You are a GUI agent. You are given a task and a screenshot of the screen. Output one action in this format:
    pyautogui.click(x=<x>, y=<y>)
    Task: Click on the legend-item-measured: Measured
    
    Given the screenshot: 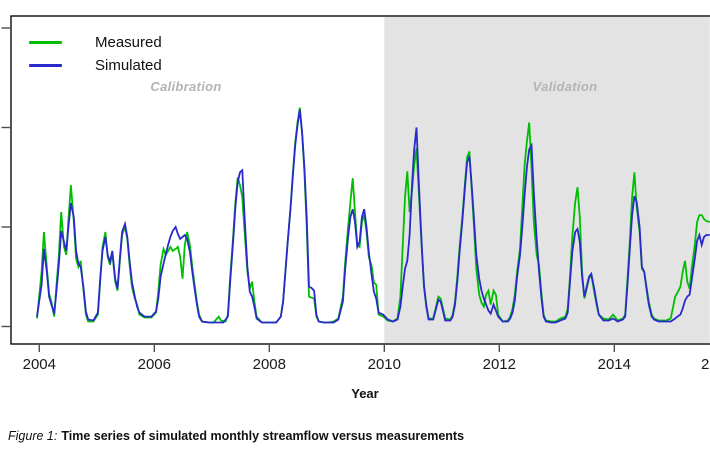 What is the action you would take?
    pyautogui.click(x=95, y=42)
    